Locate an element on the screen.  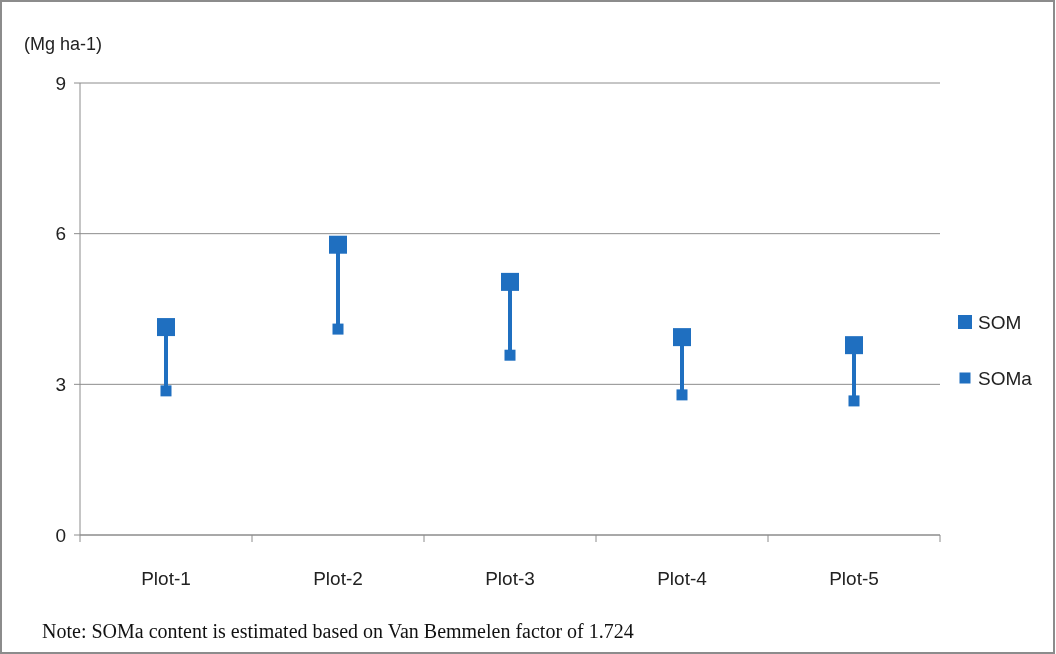
y-tick-label: 3 is located at coordinates (60, 384).